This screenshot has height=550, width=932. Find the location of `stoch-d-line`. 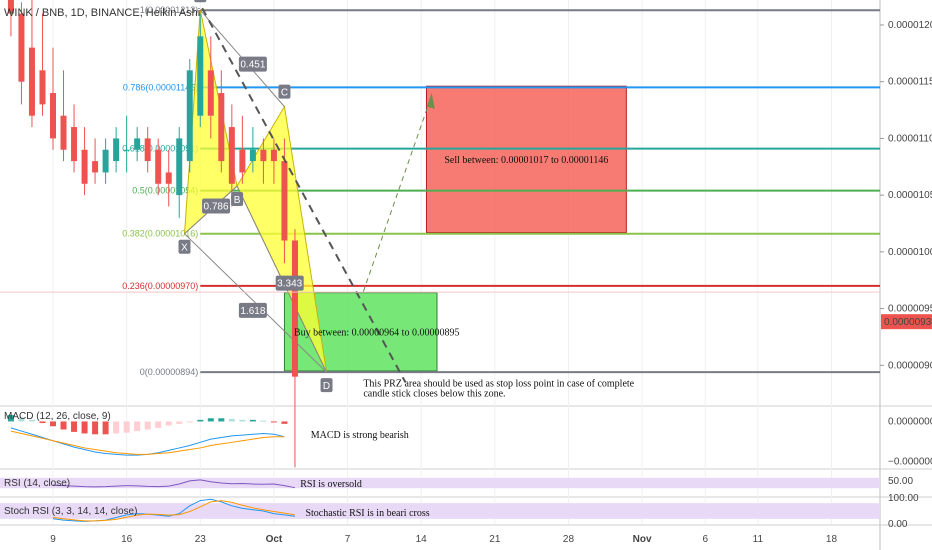

stoch-d-line is located at coordinates (174, 511).